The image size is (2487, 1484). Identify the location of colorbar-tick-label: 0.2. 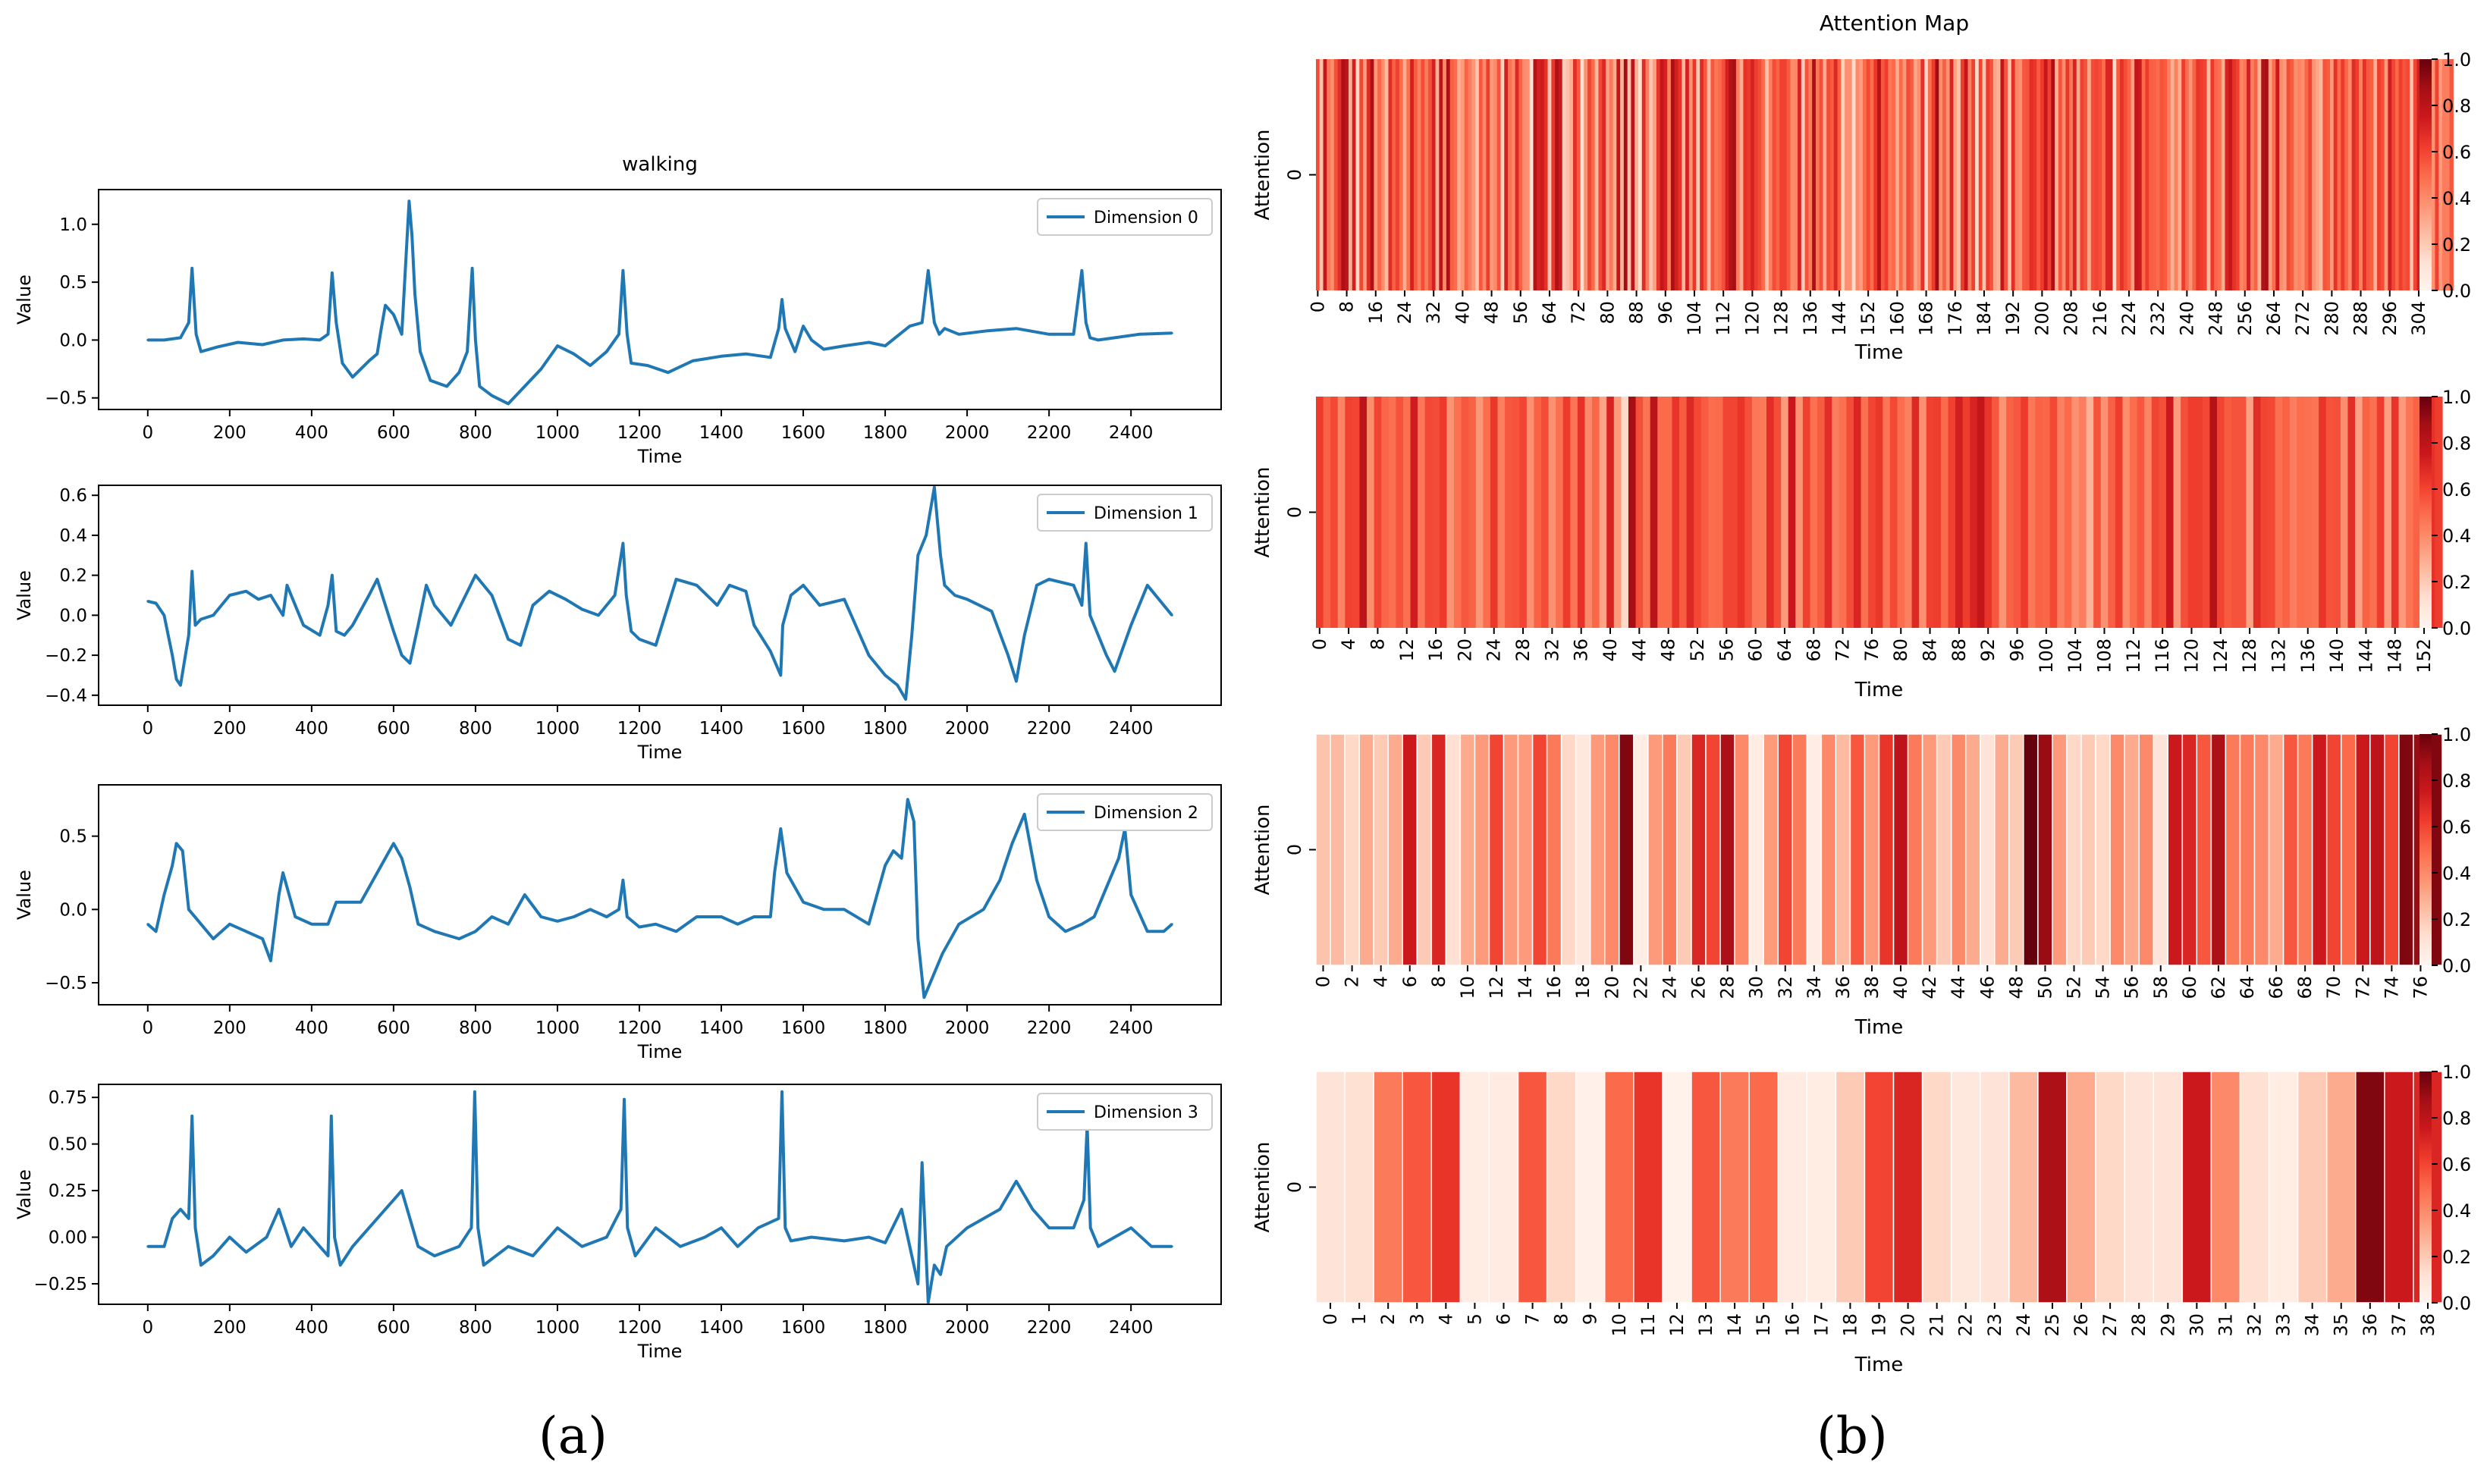
(2456, 582).